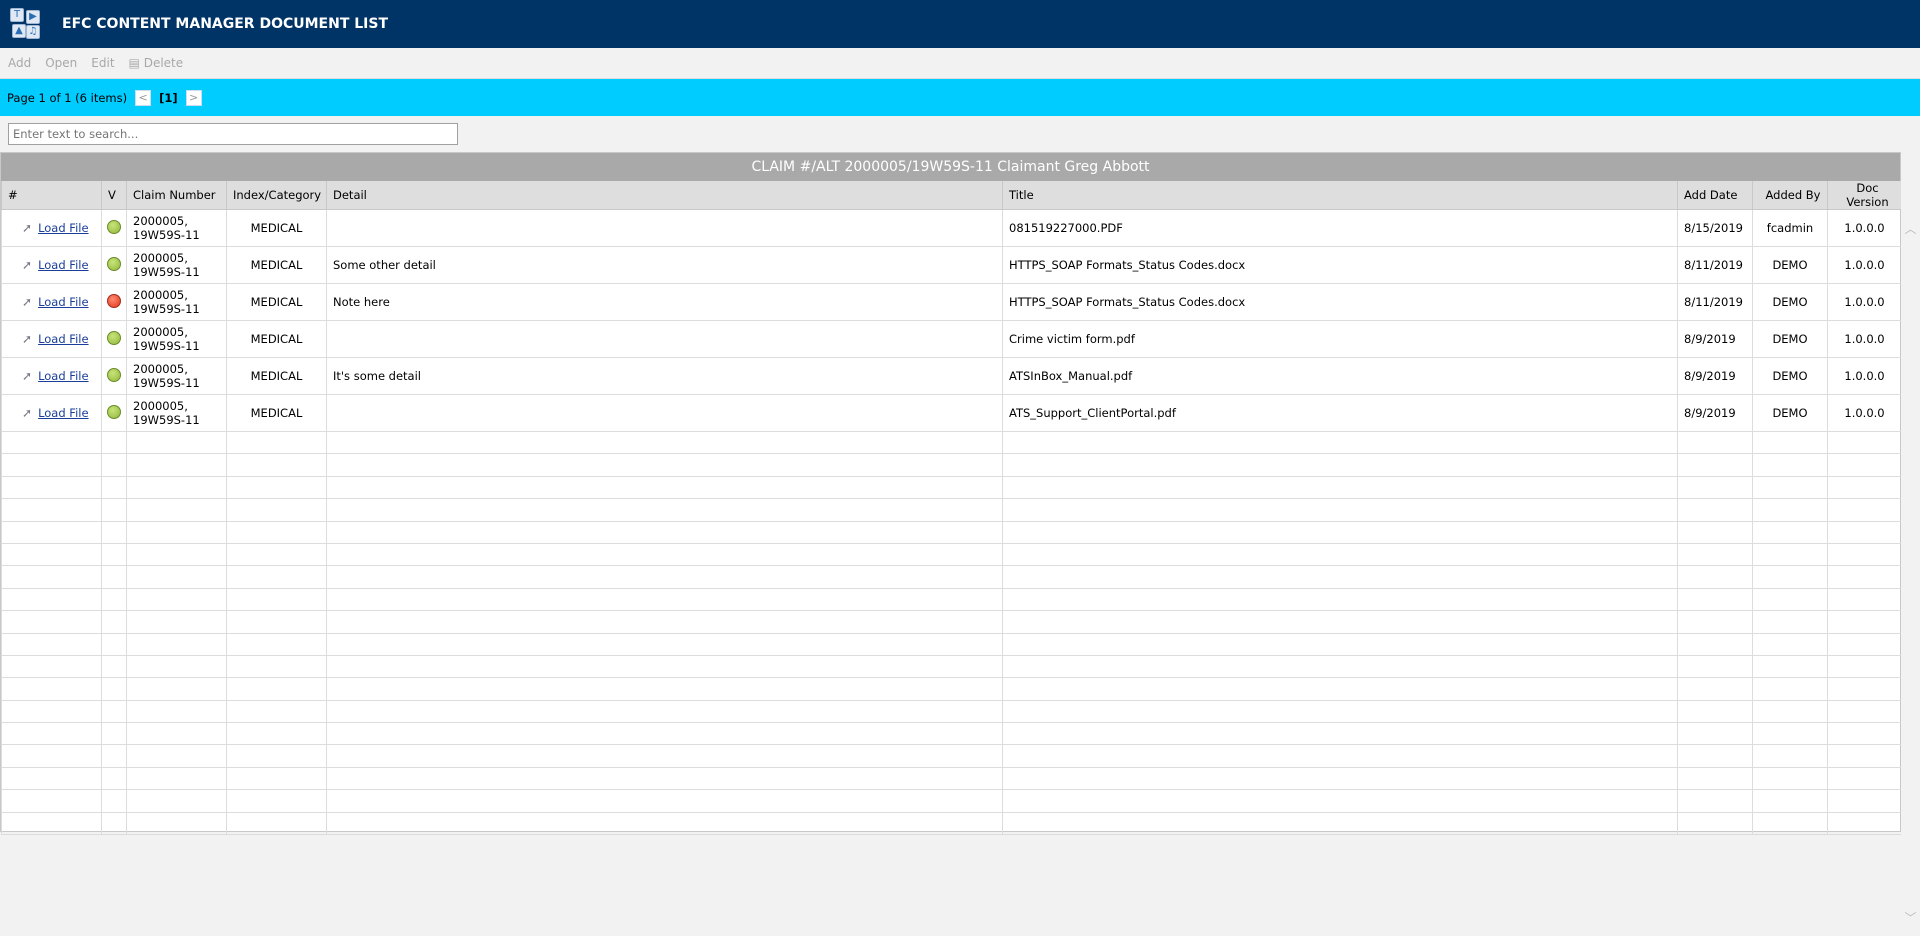  Describe the element at coordinates (1340, 339) in the screenshot. I see `title-cell: Crime victim form.pdf` at that location.